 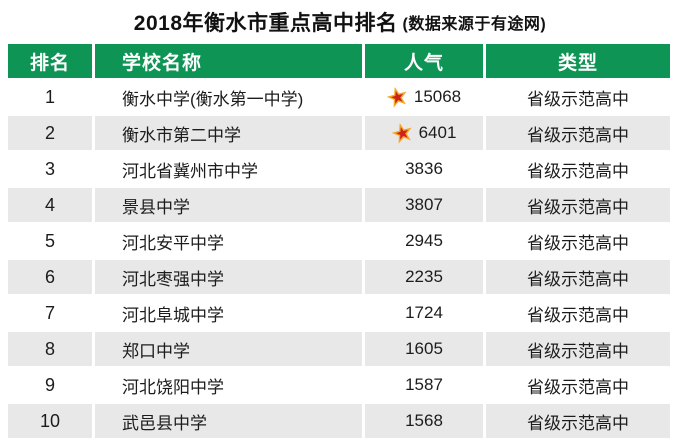 What do you see at coordinates (50, 241) in the screenshot?
I see `rank-cell: 5` at bounding box center [50, 241].